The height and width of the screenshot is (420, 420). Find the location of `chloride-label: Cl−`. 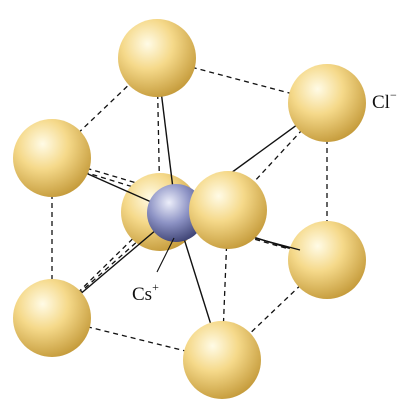

chloride-label: Cl− is located at coordinates (384, 100).